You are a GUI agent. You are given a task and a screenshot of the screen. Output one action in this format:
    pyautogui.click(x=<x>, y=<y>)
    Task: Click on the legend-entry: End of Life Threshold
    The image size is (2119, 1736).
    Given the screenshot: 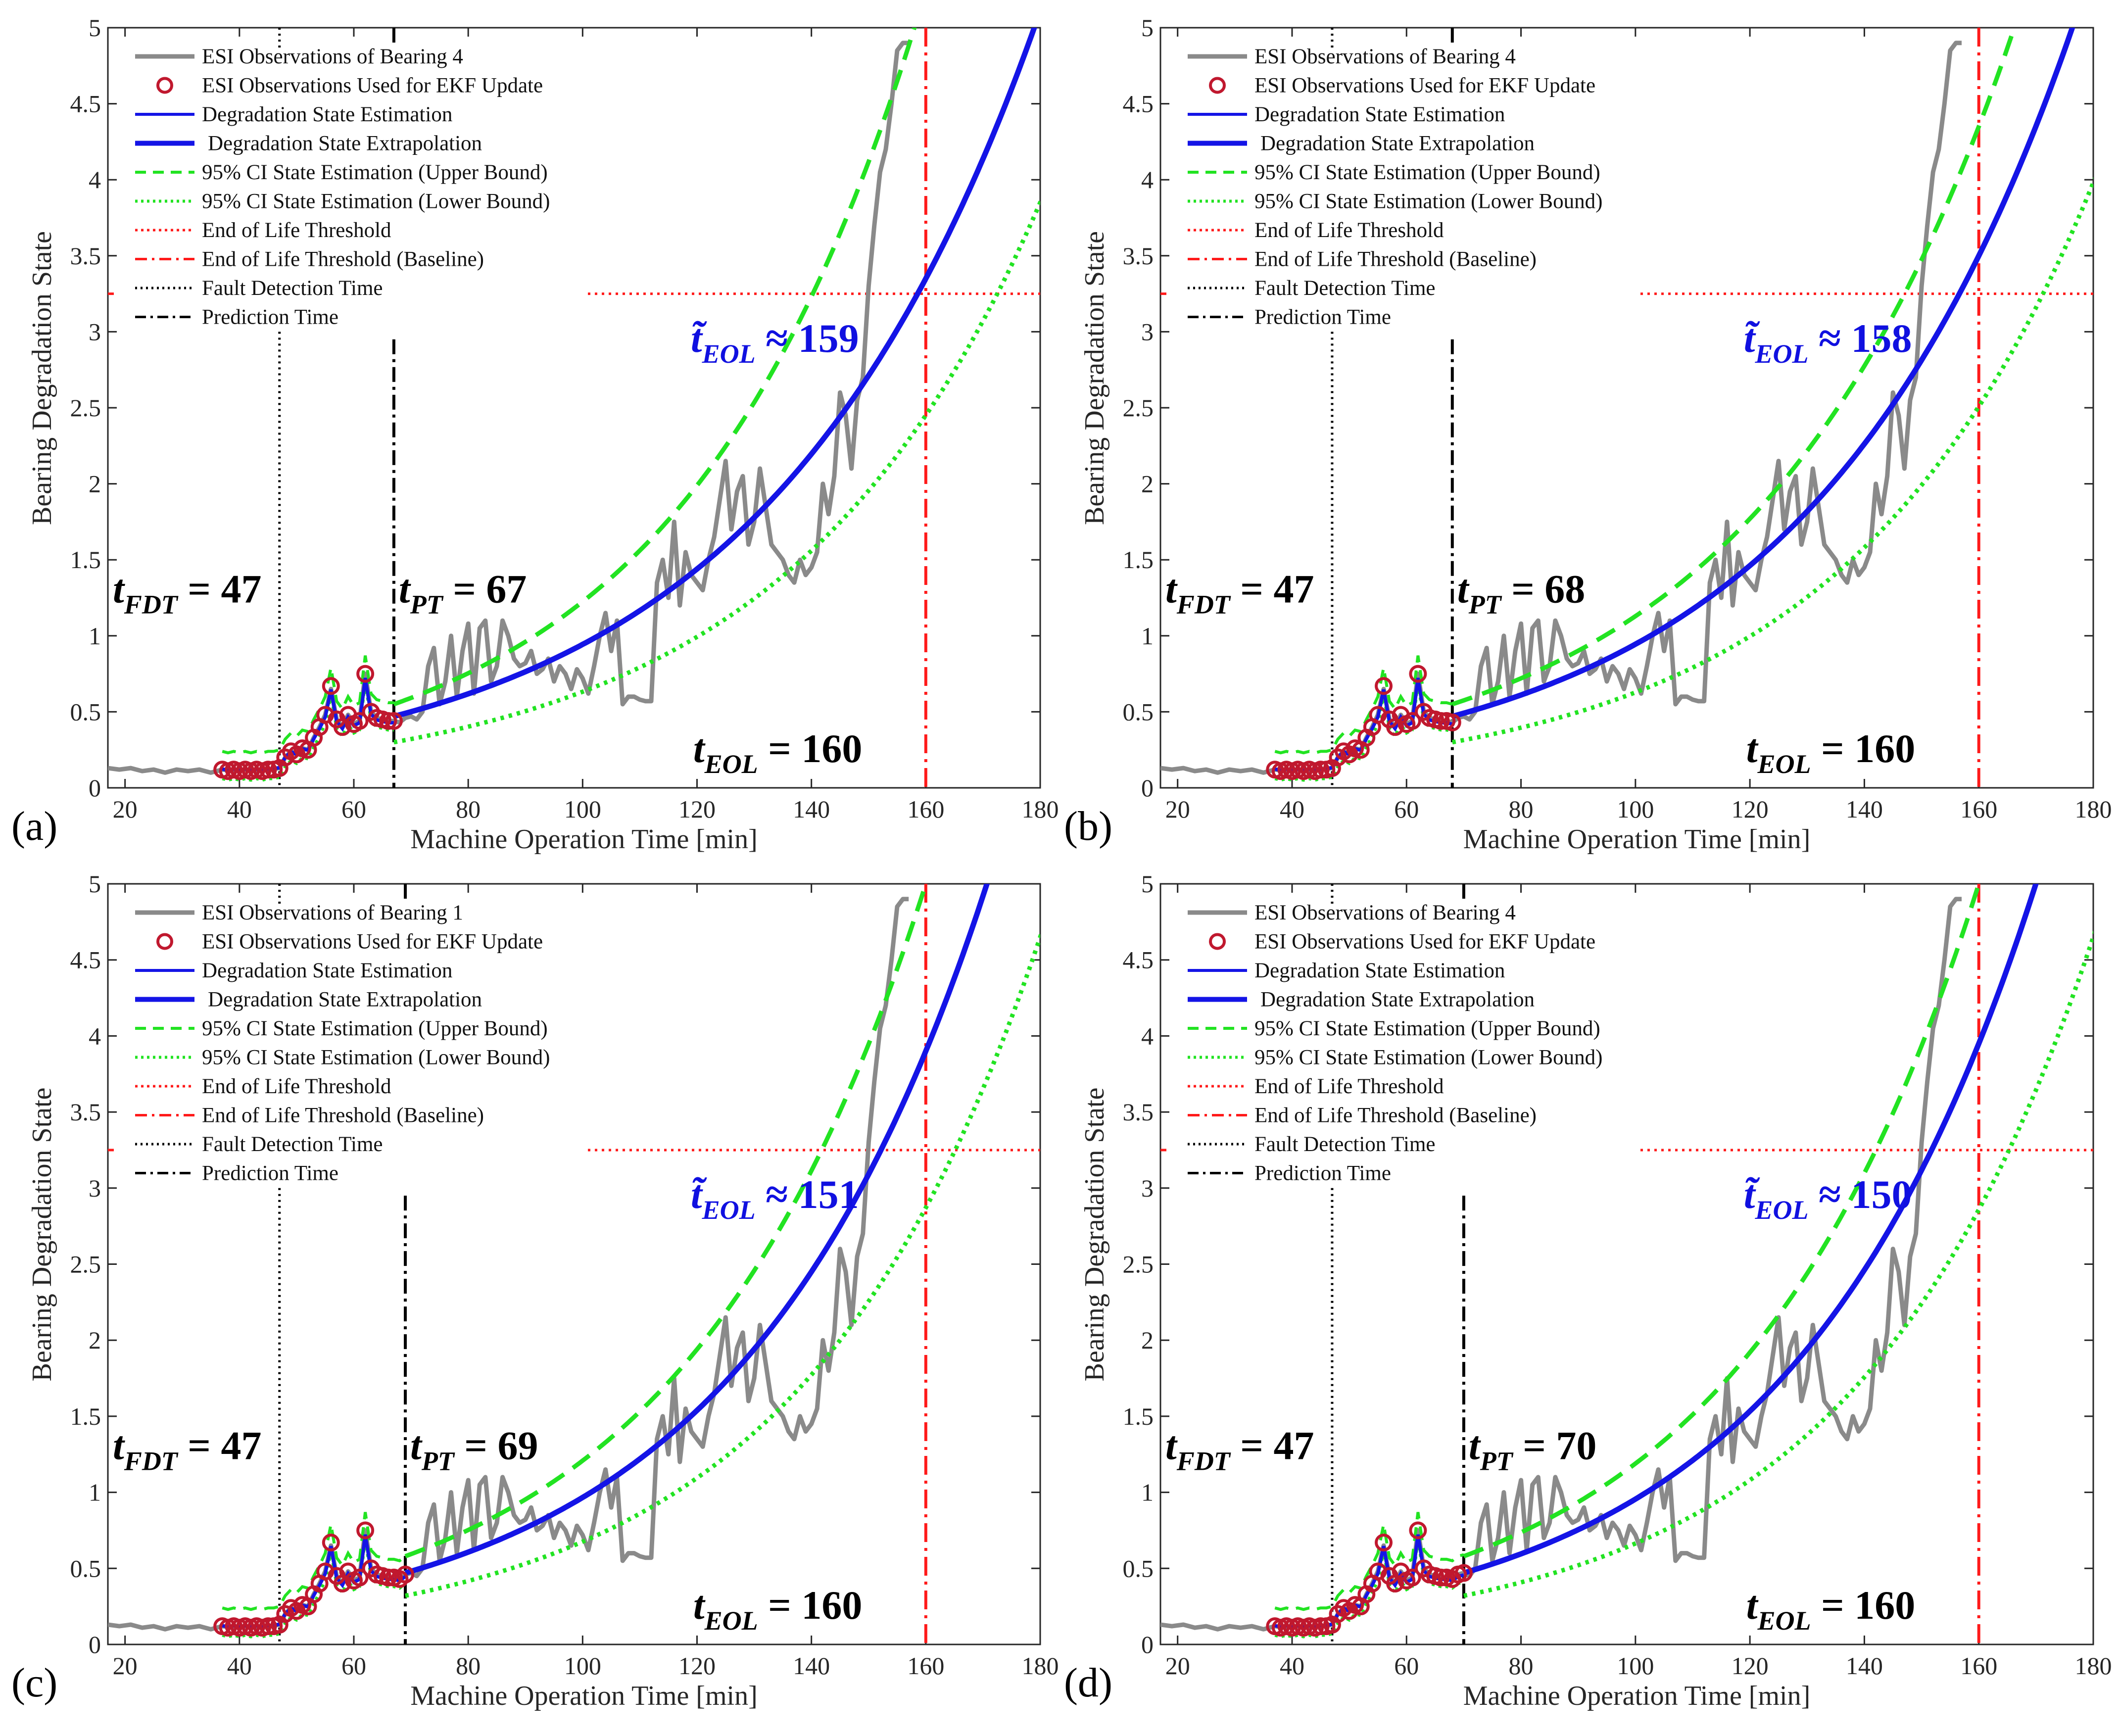 What is the action you would take?
    pyautogui.click(x=1349, y=230)
    